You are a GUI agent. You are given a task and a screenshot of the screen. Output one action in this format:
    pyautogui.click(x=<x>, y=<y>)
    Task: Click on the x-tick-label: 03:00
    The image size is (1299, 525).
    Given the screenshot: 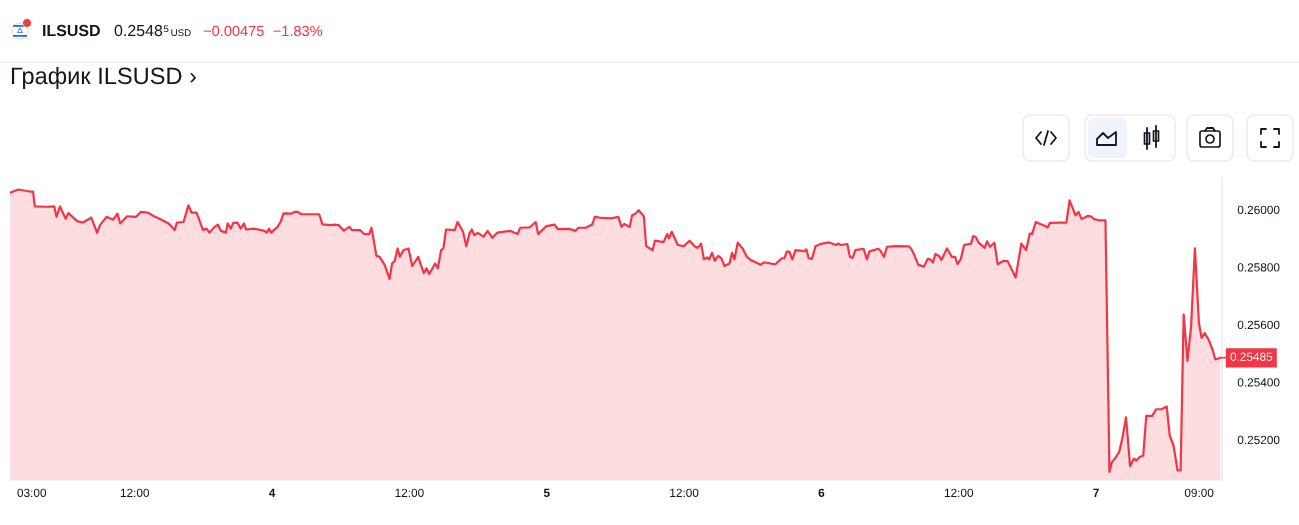 What is the action you would take?
    pyautogui.click(x=32, y=492)
    